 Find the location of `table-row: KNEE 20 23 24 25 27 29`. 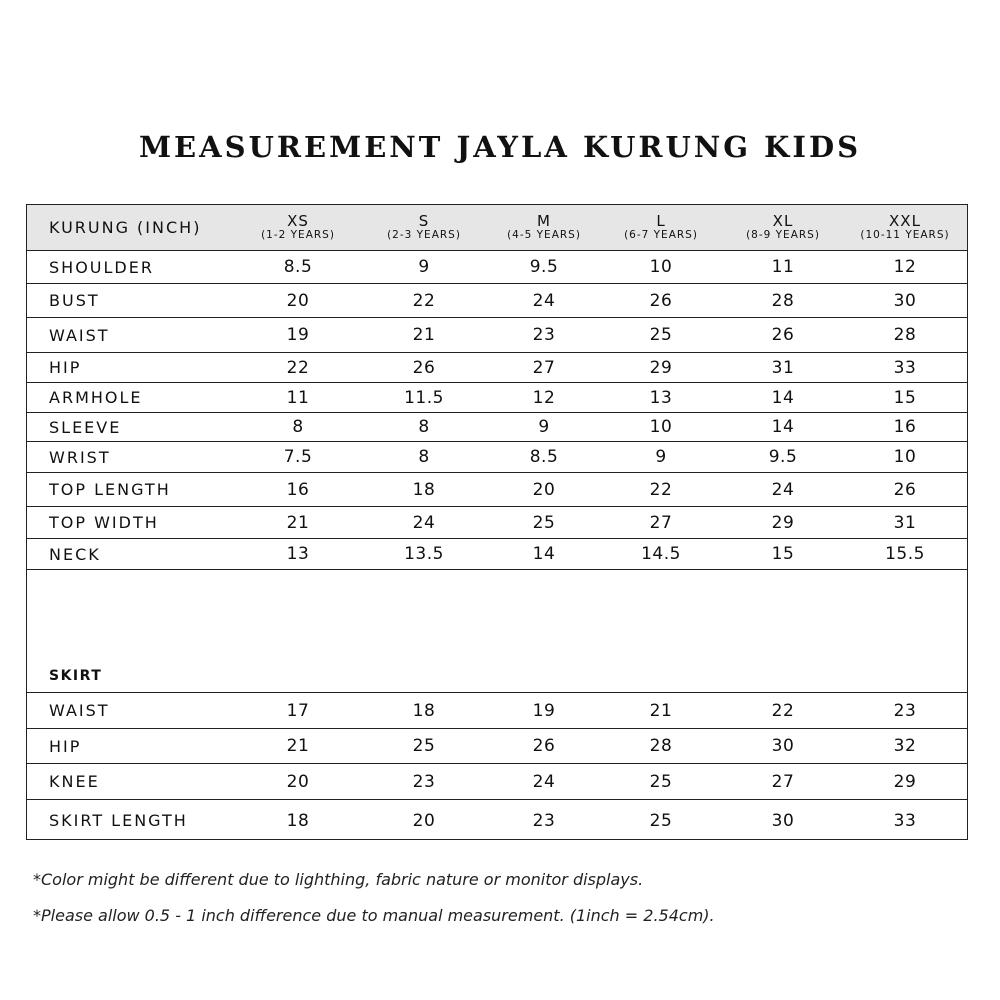

table-row: KNEE 20 23 24 25 27 29 is located at coordinates (497, 782).